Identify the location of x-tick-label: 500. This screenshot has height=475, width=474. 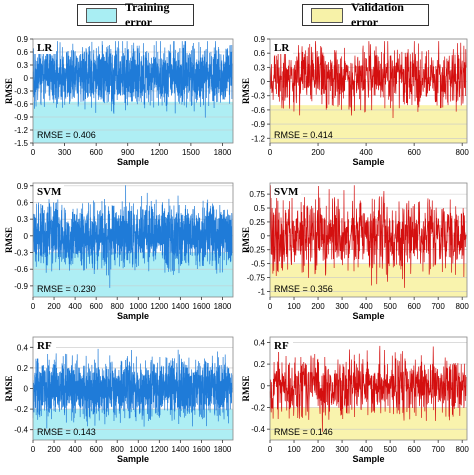
(390, 306).